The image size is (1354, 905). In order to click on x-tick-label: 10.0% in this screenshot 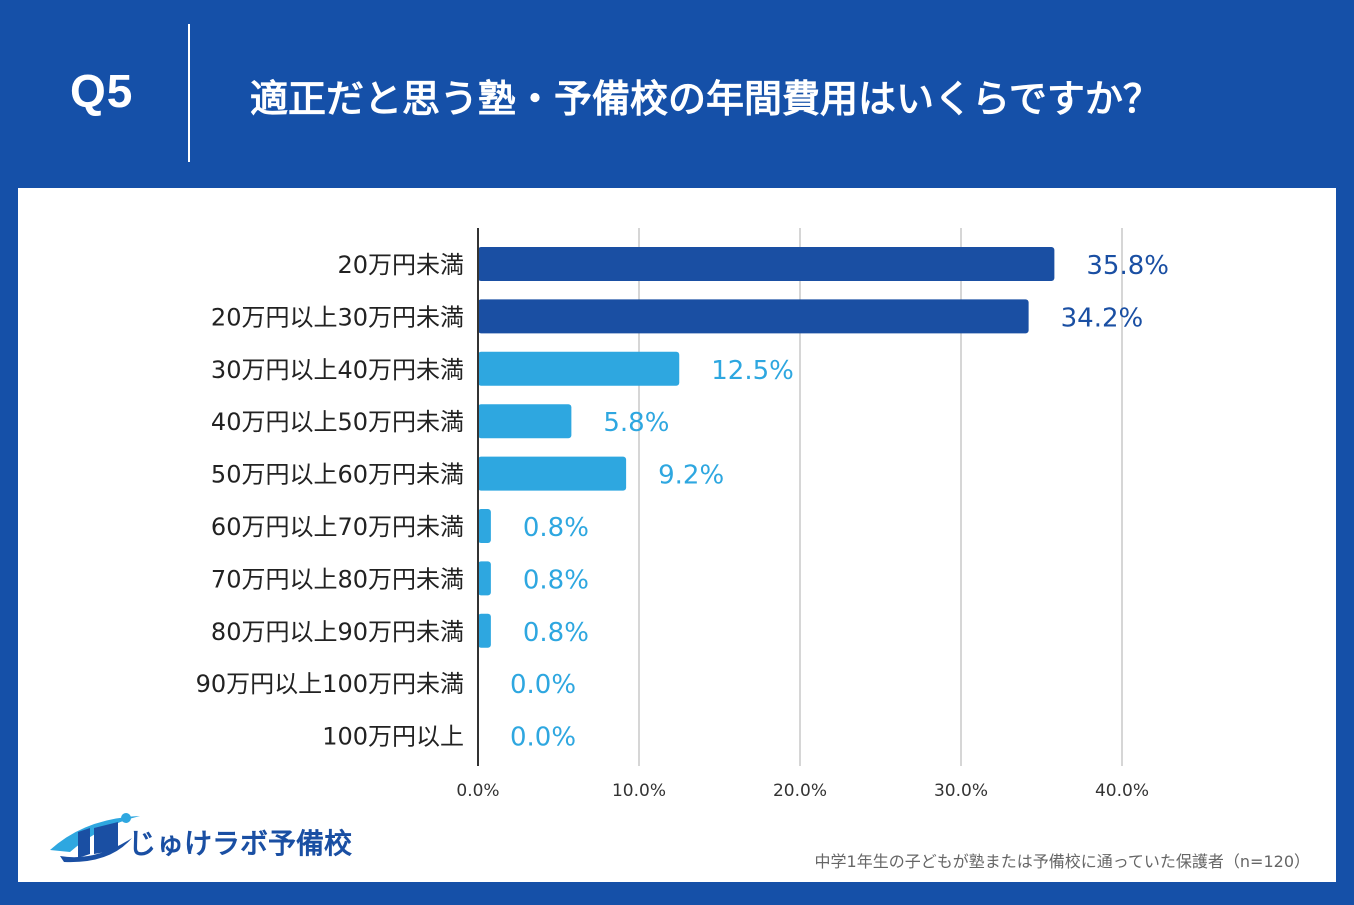, I will do `click(639, 791)`.